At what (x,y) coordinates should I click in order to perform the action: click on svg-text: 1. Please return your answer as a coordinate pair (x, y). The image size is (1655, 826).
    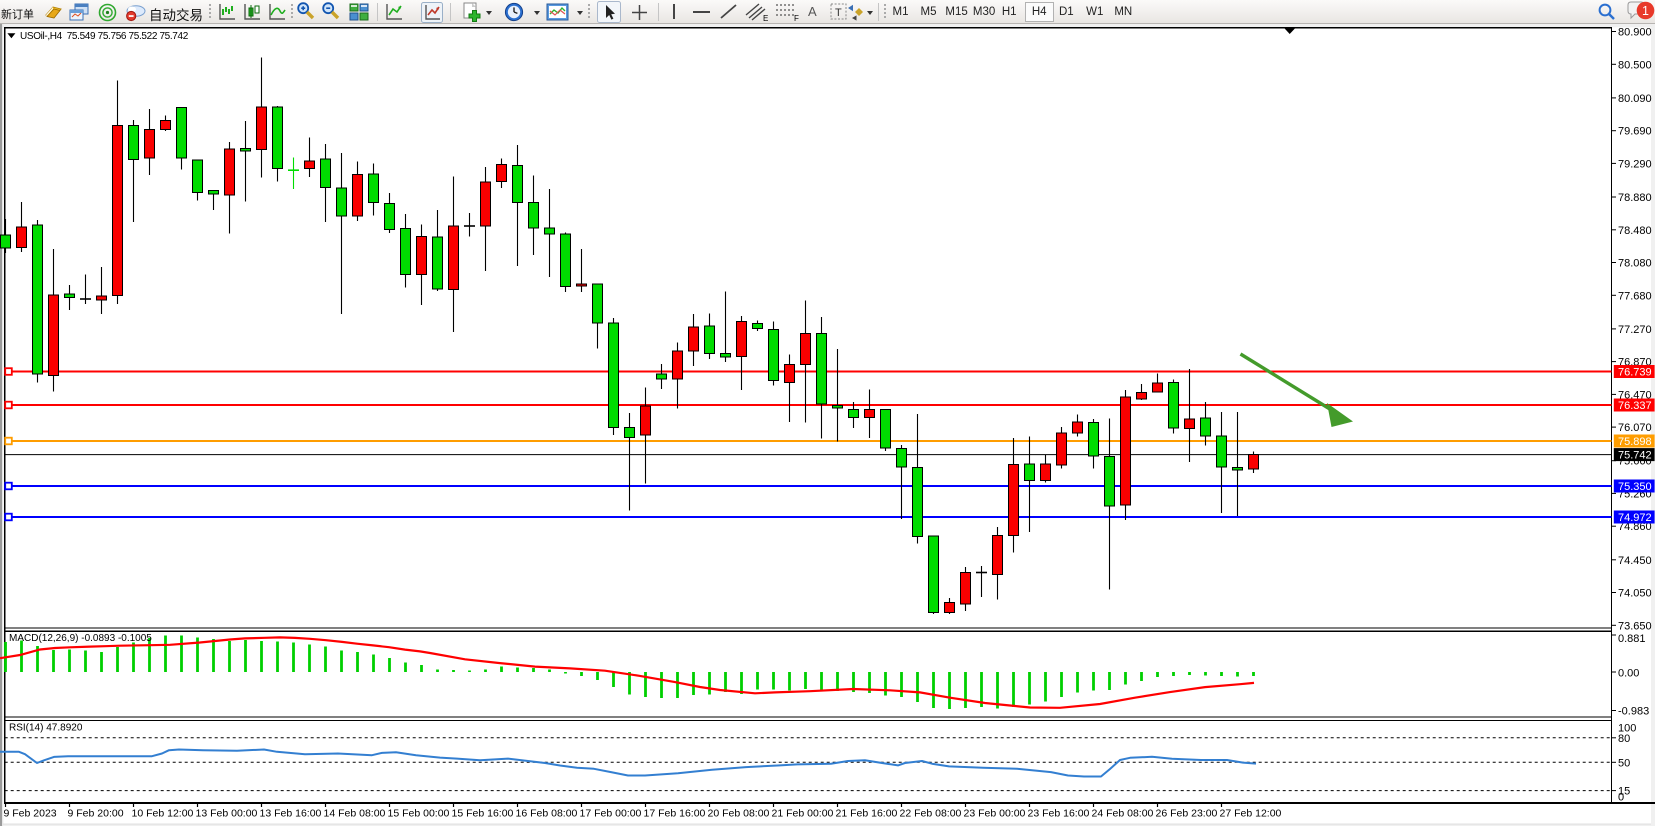
    Looking at the image, I should click on (1645, 11).